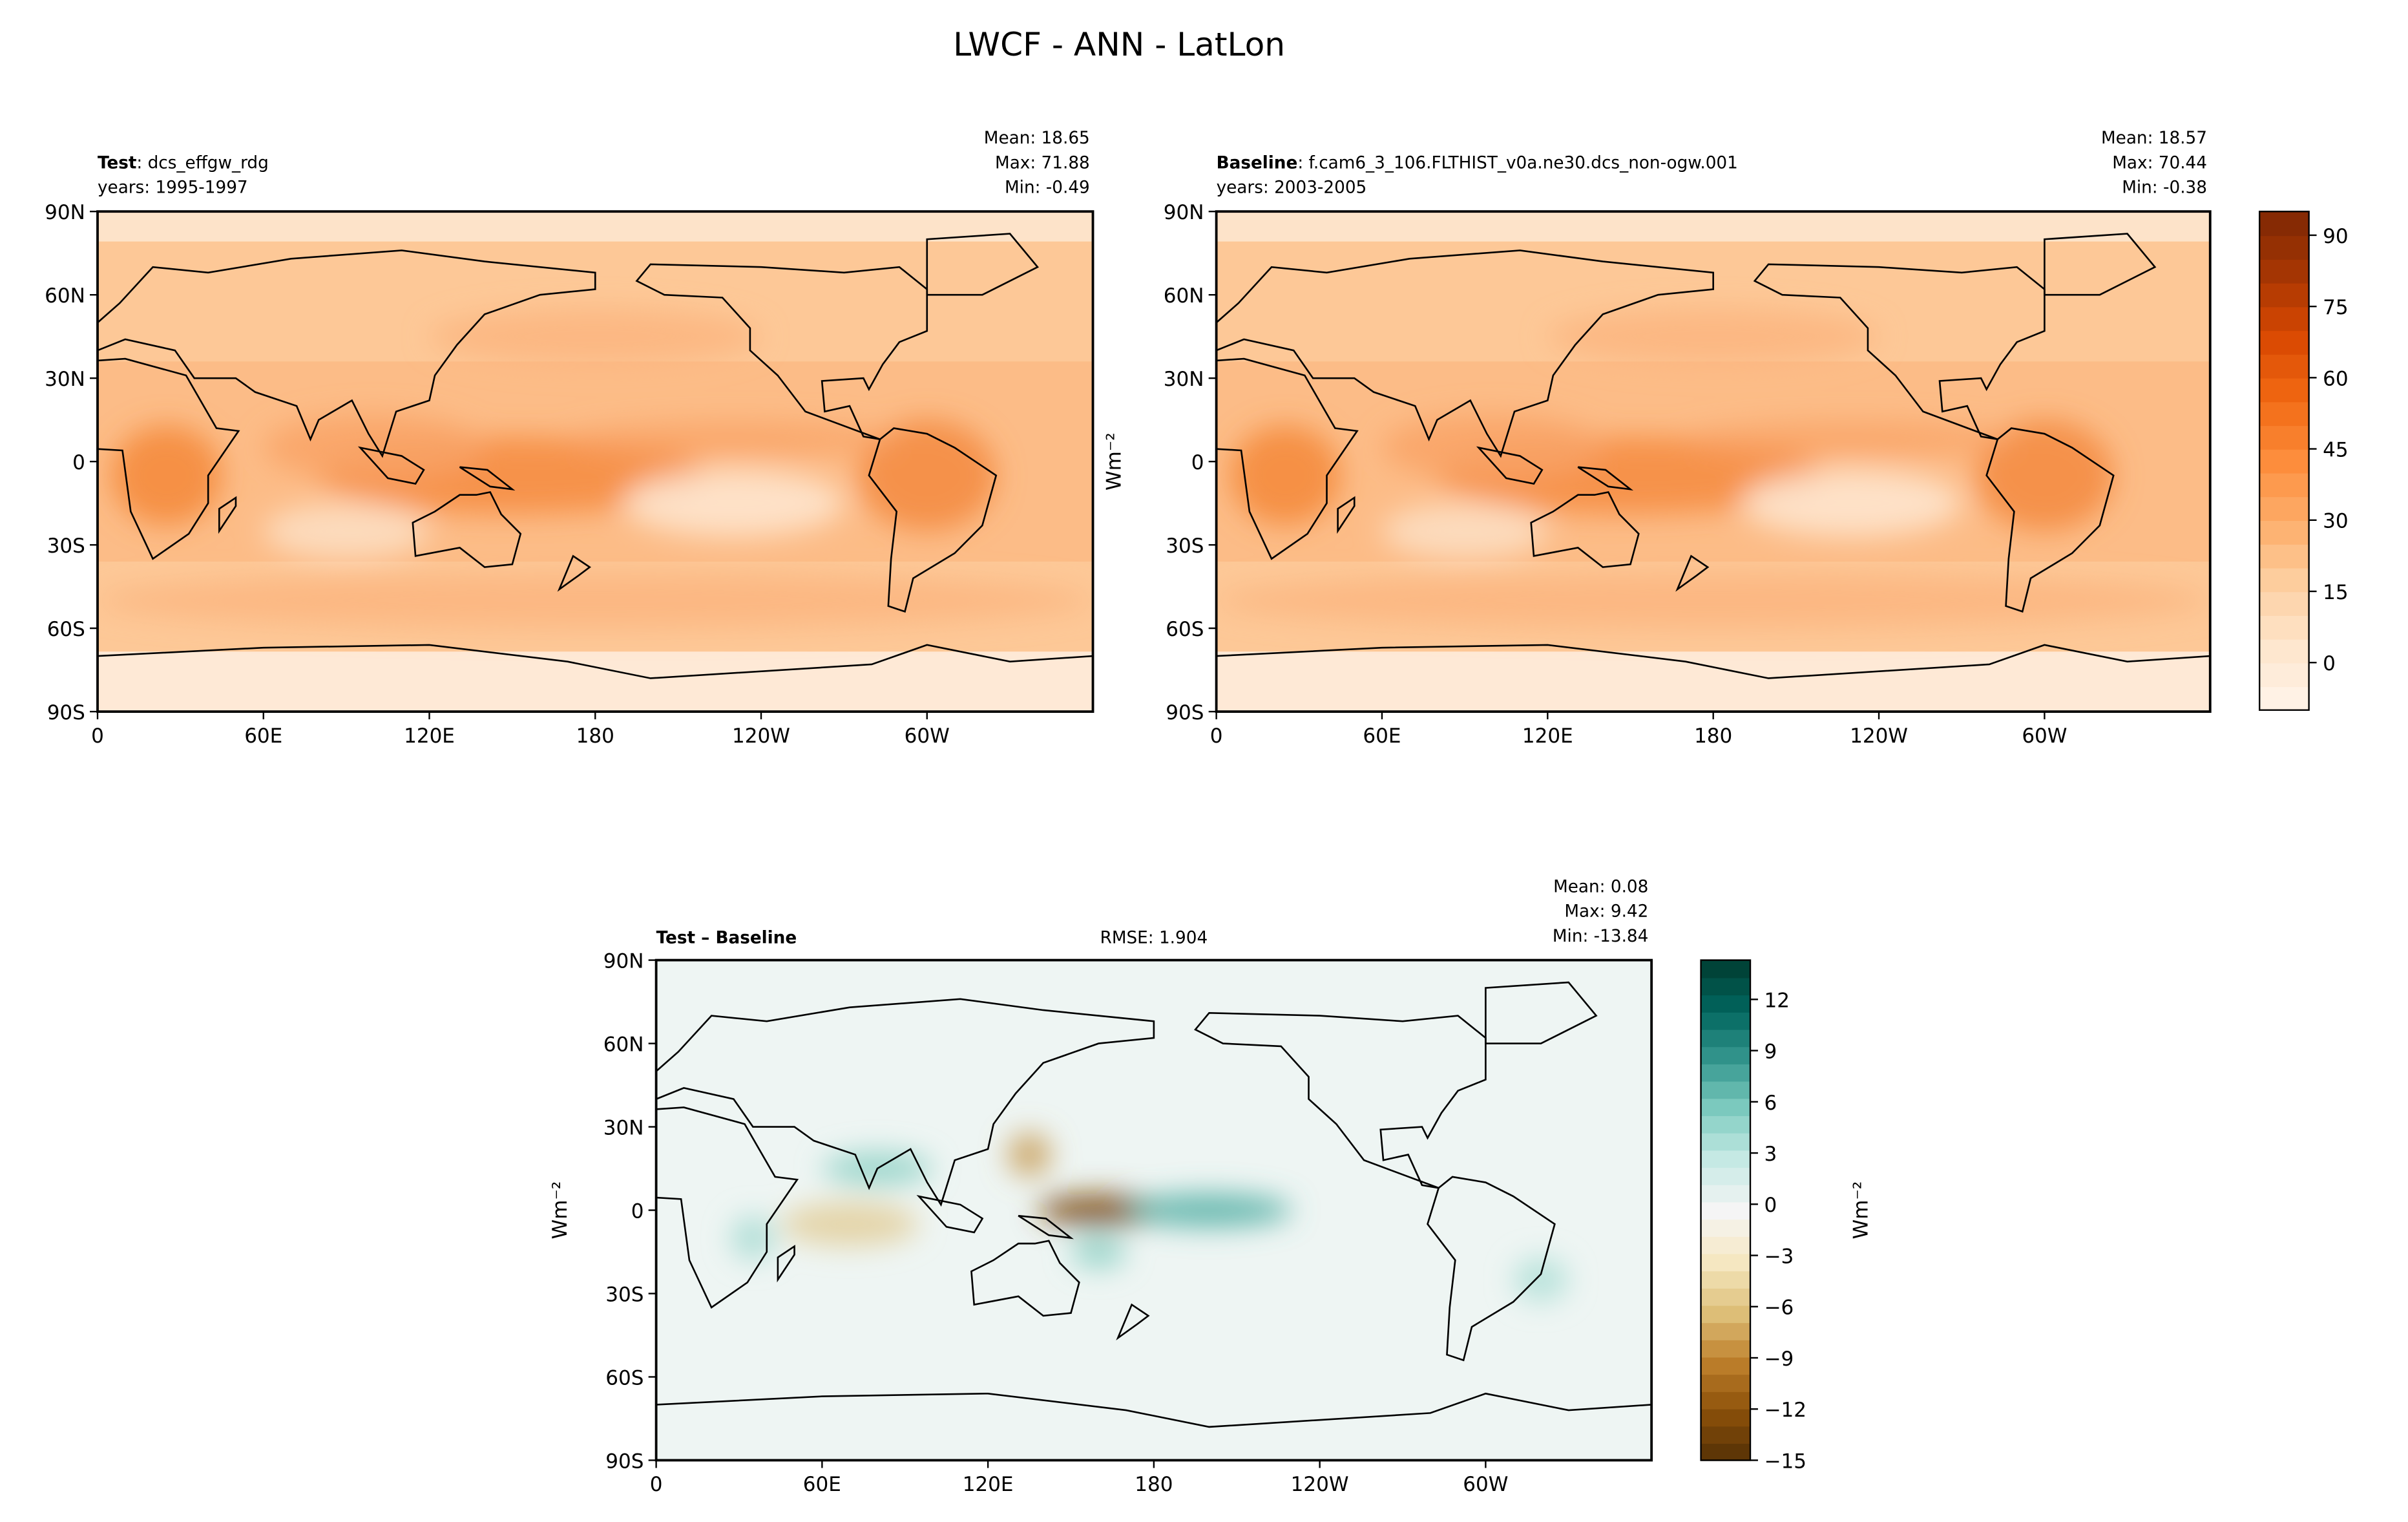  Describe the element at coordinates (2164, 188) in the screenshot. I see `panel-stat: Min: -0.38` at that location.